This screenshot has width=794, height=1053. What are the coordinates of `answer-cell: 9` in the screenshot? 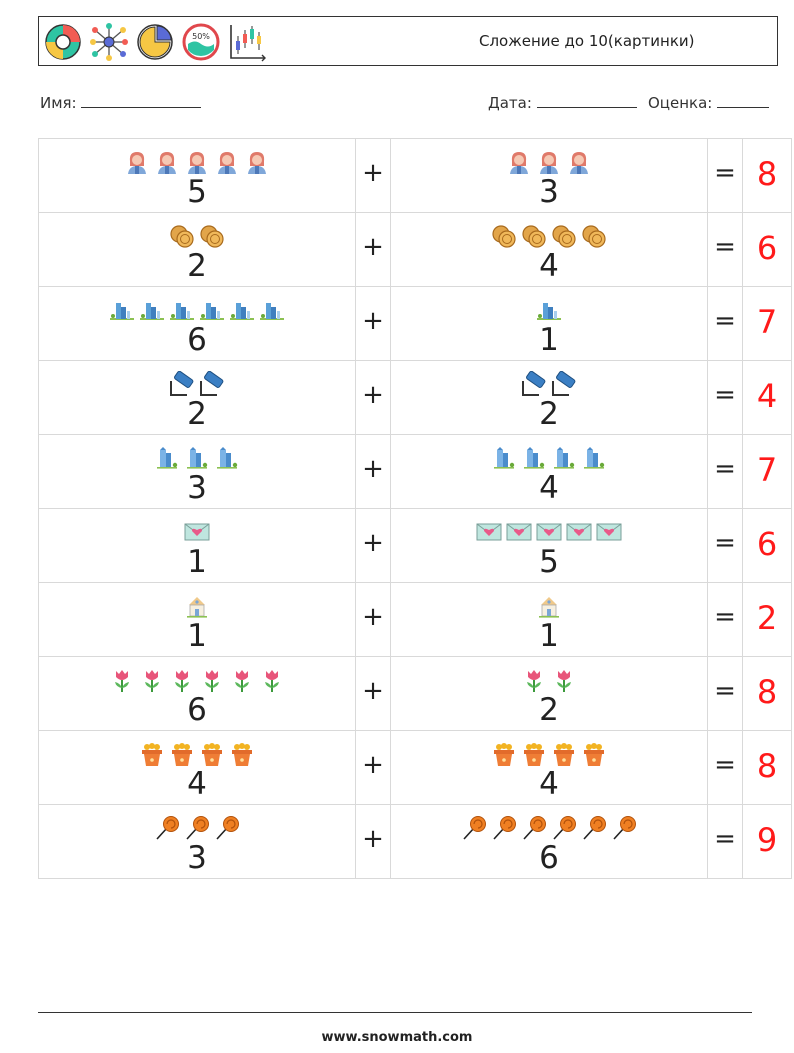 It's located at (767, 841).